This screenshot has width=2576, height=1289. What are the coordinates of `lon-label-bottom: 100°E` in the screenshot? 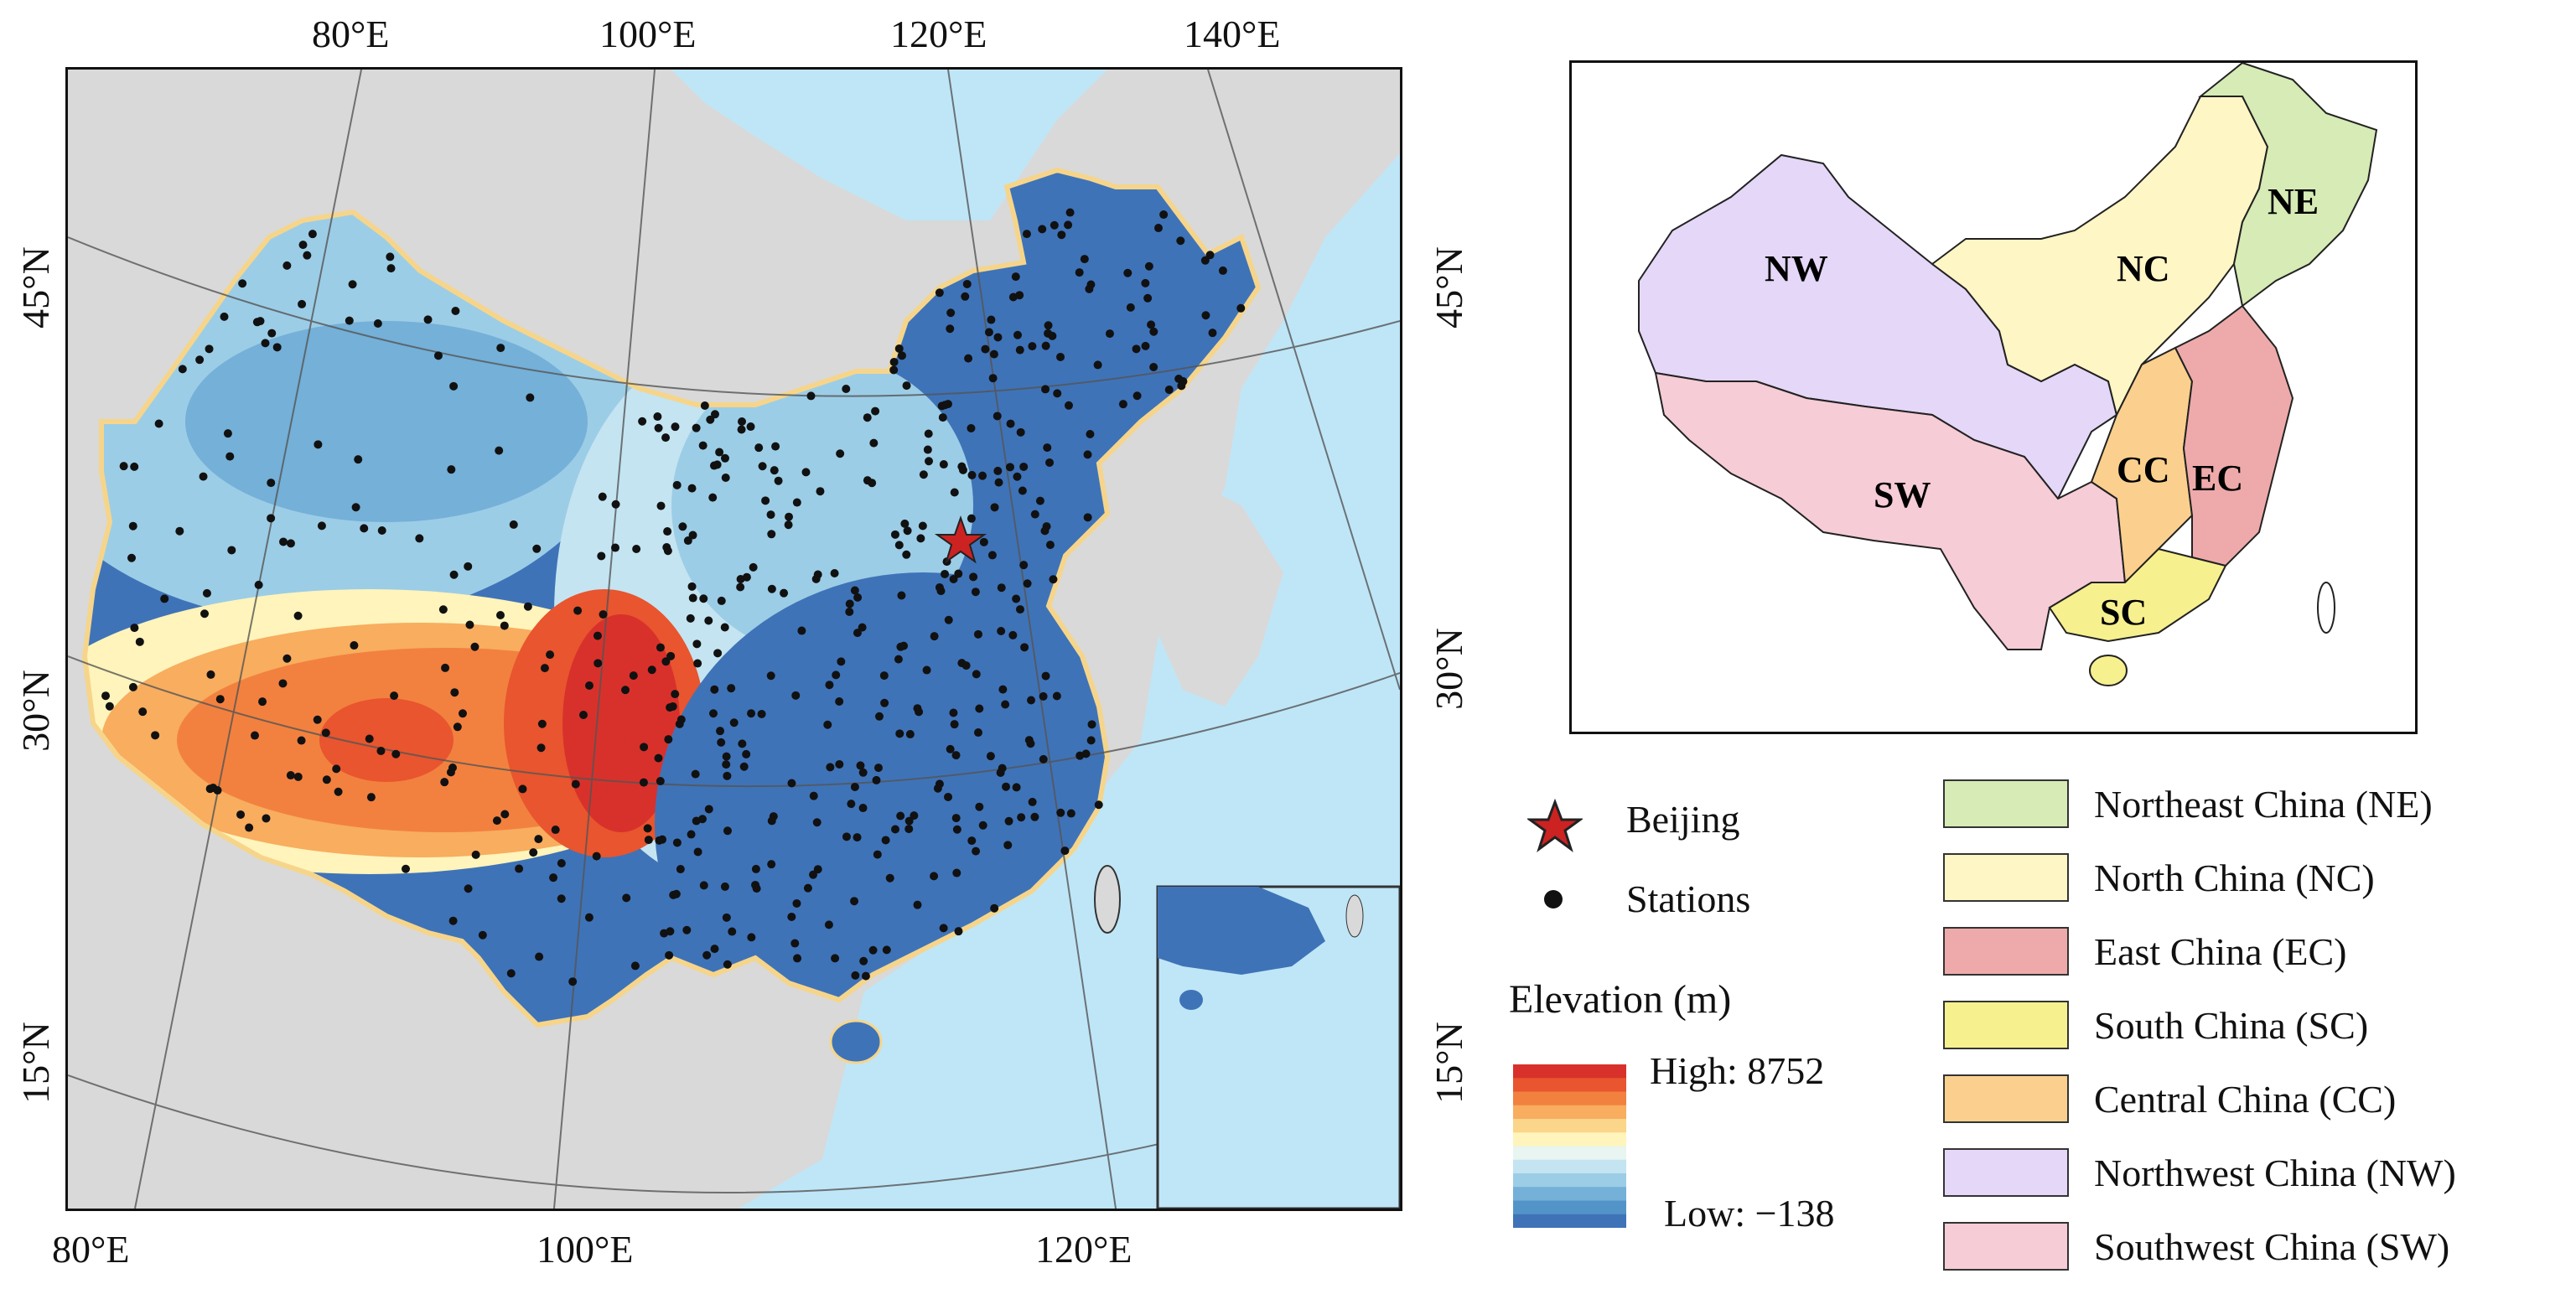 It's located at (585, 1249).